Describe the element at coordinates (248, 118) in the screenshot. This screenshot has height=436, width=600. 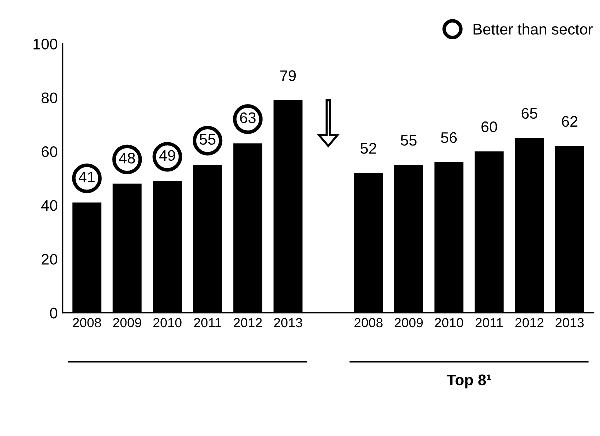
I see `data-label: 63` at that location.